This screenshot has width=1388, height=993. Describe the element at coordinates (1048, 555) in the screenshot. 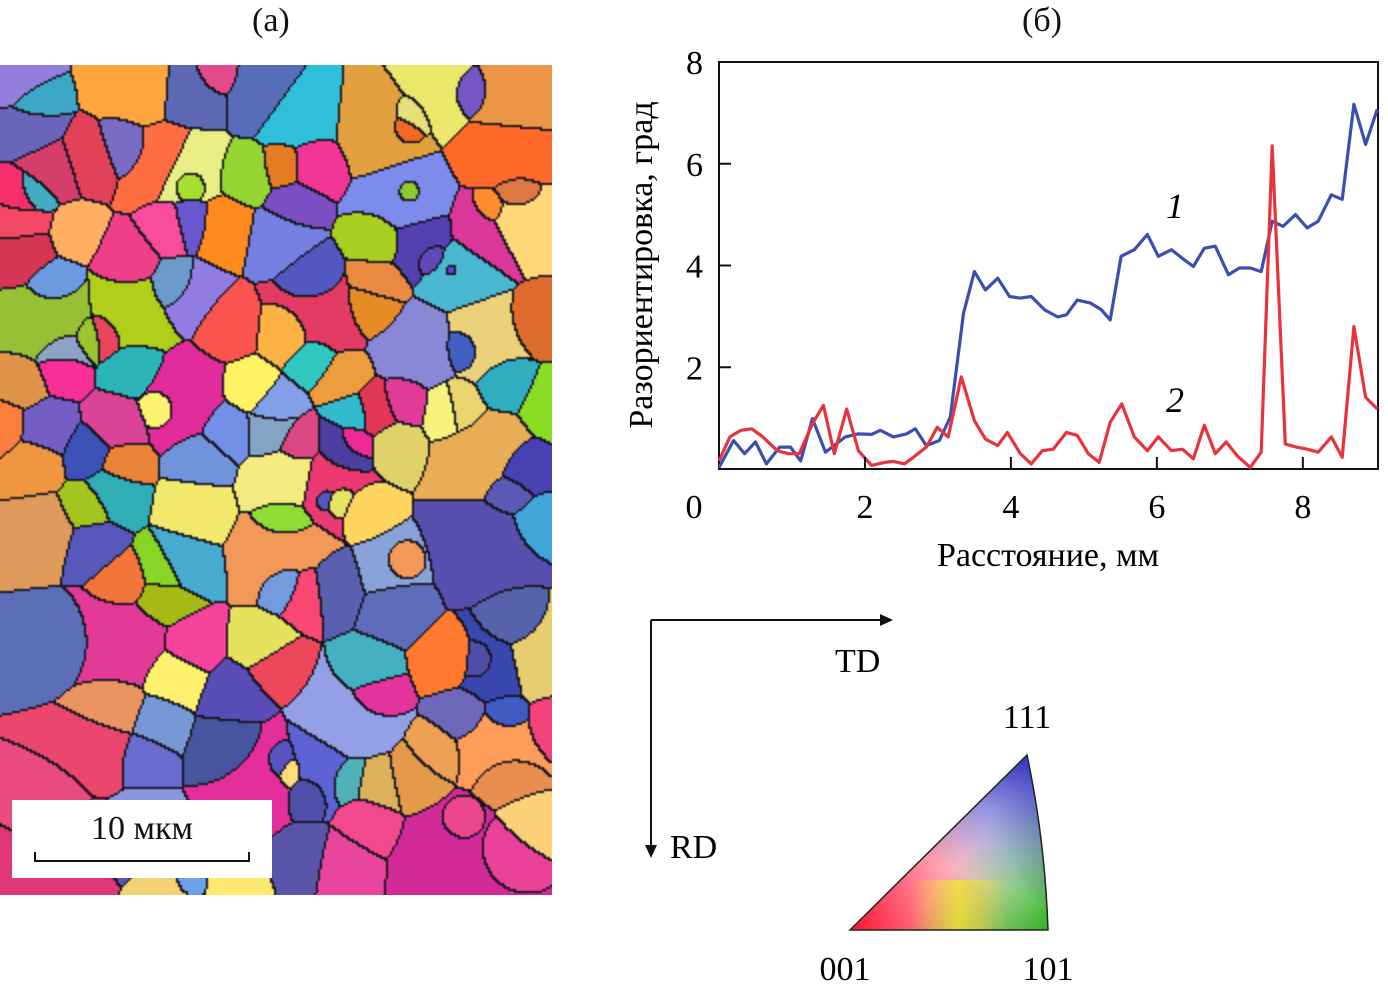

I see `x-axis-label: Расстояние, мм` at that location.